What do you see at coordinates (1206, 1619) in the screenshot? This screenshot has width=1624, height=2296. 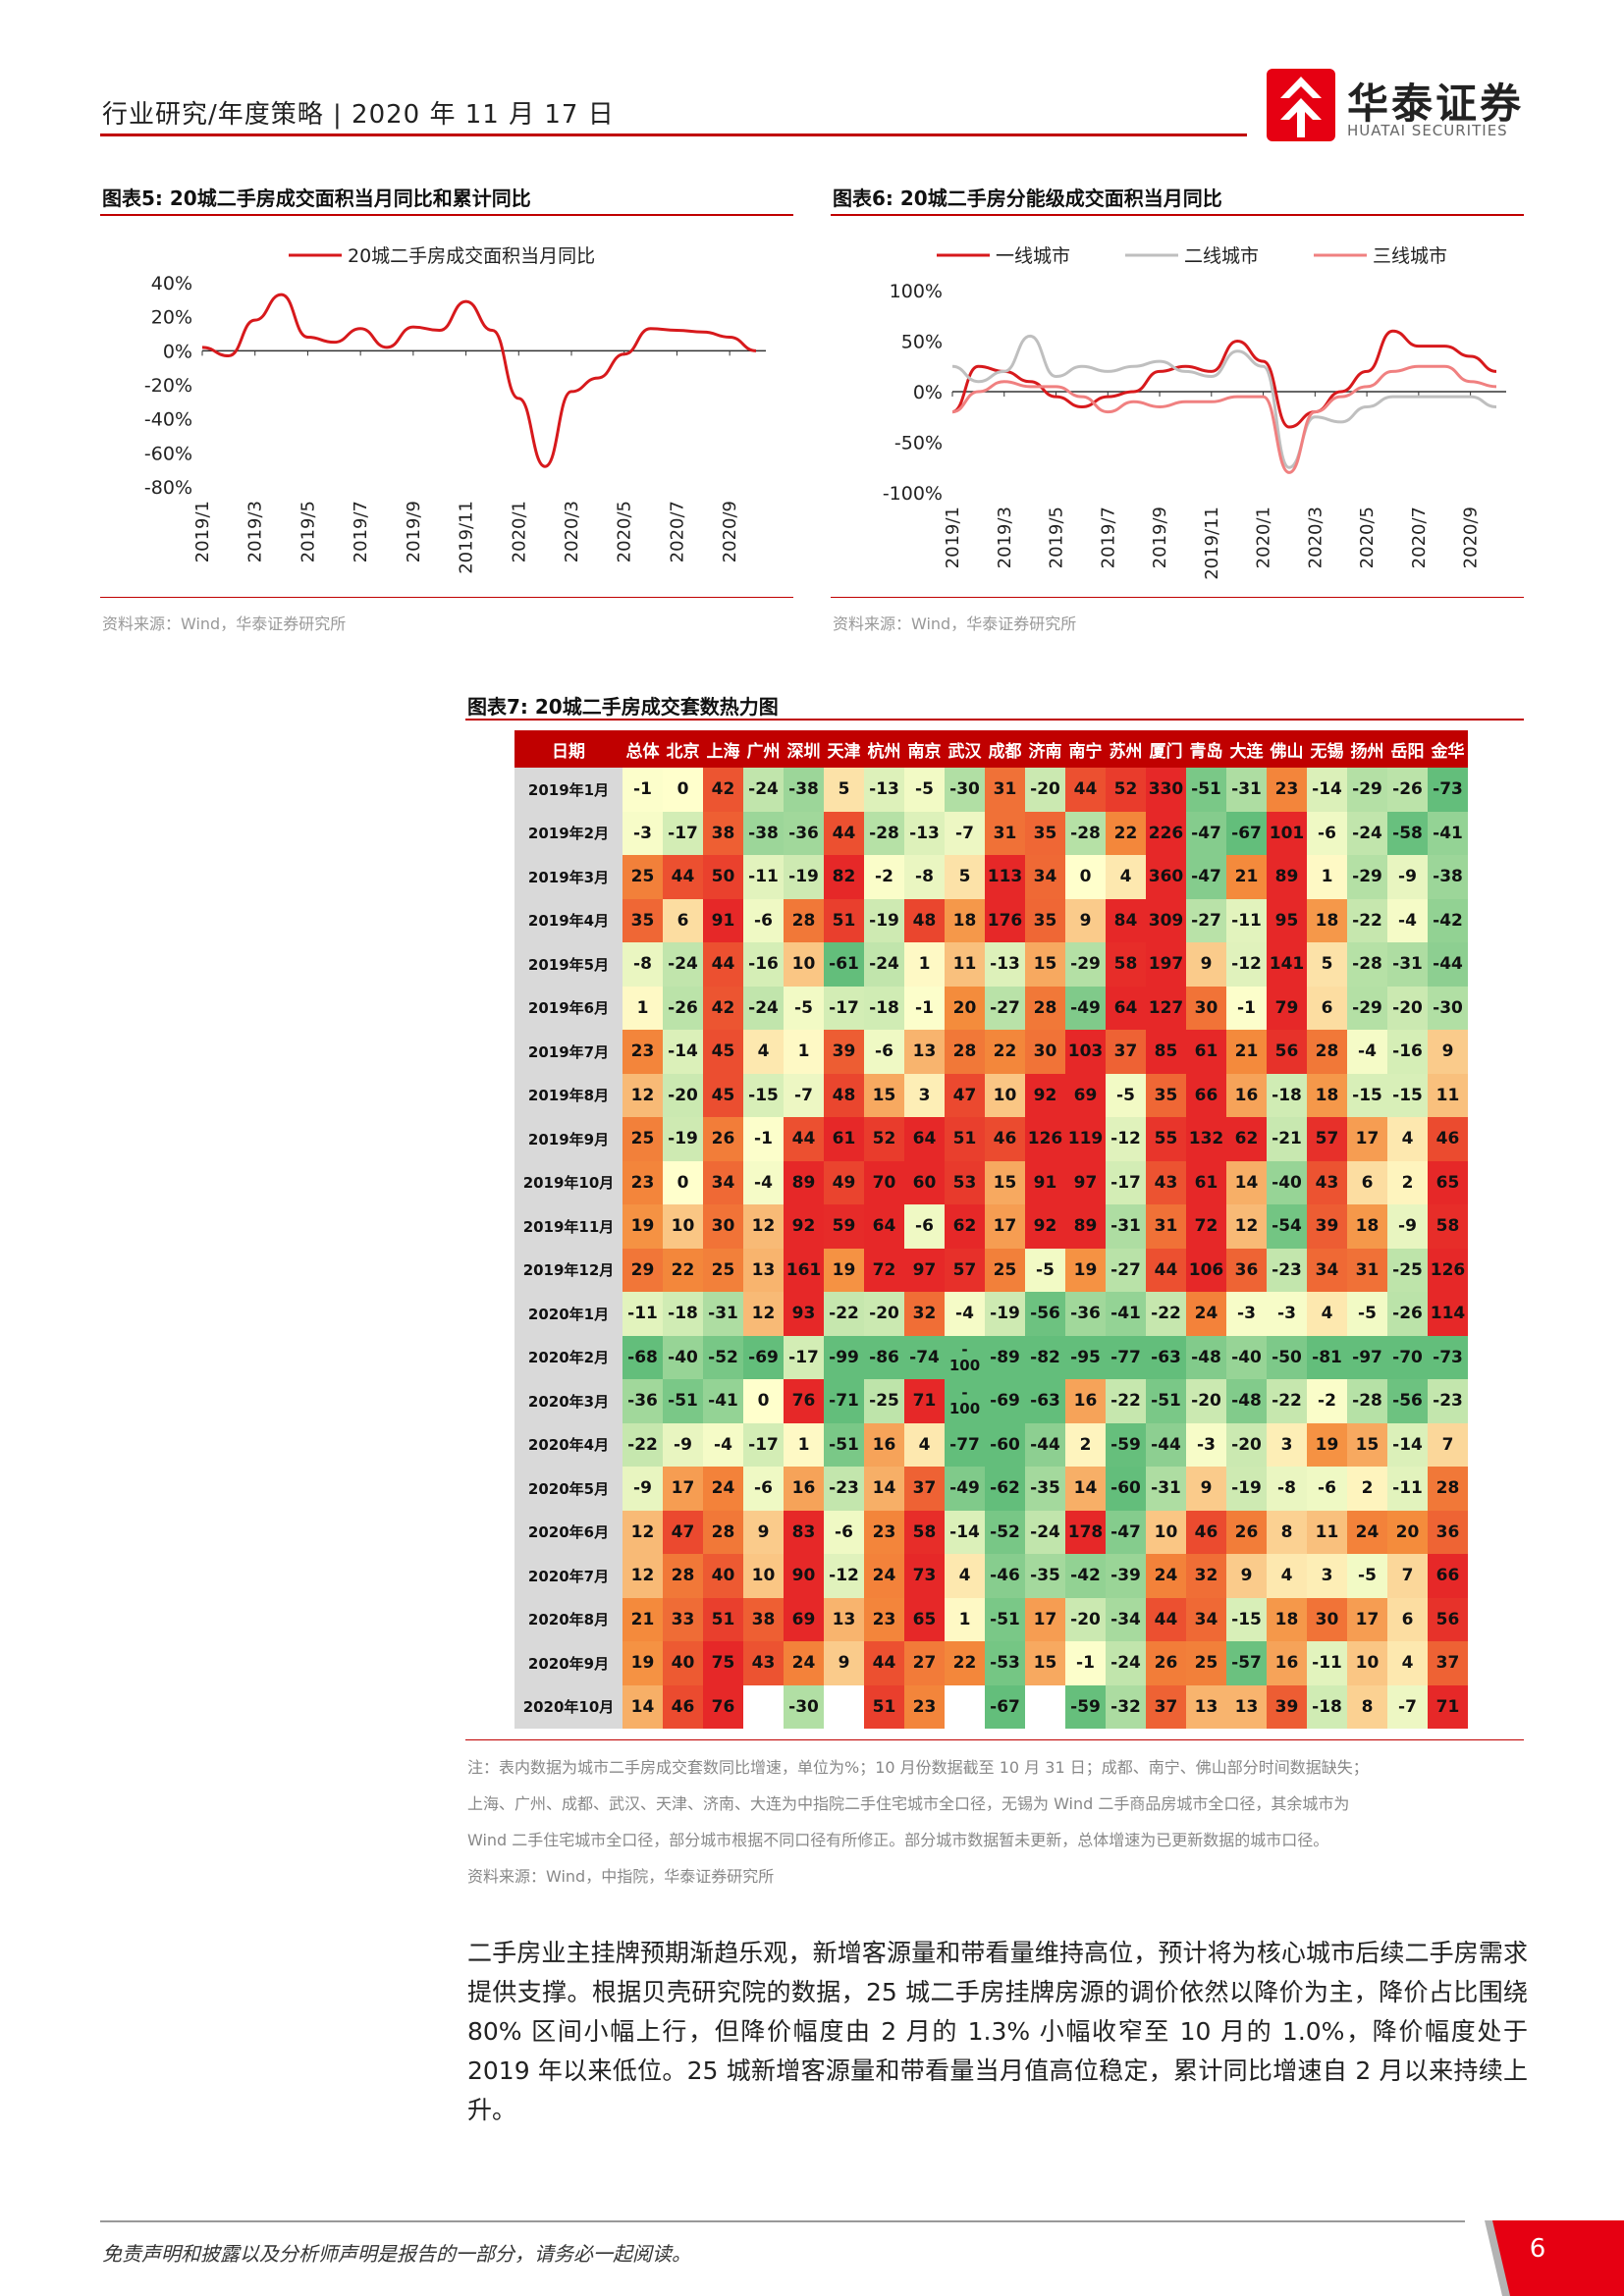 I see `heatmap-cell: 34` at bounding box center [1206, 1619].